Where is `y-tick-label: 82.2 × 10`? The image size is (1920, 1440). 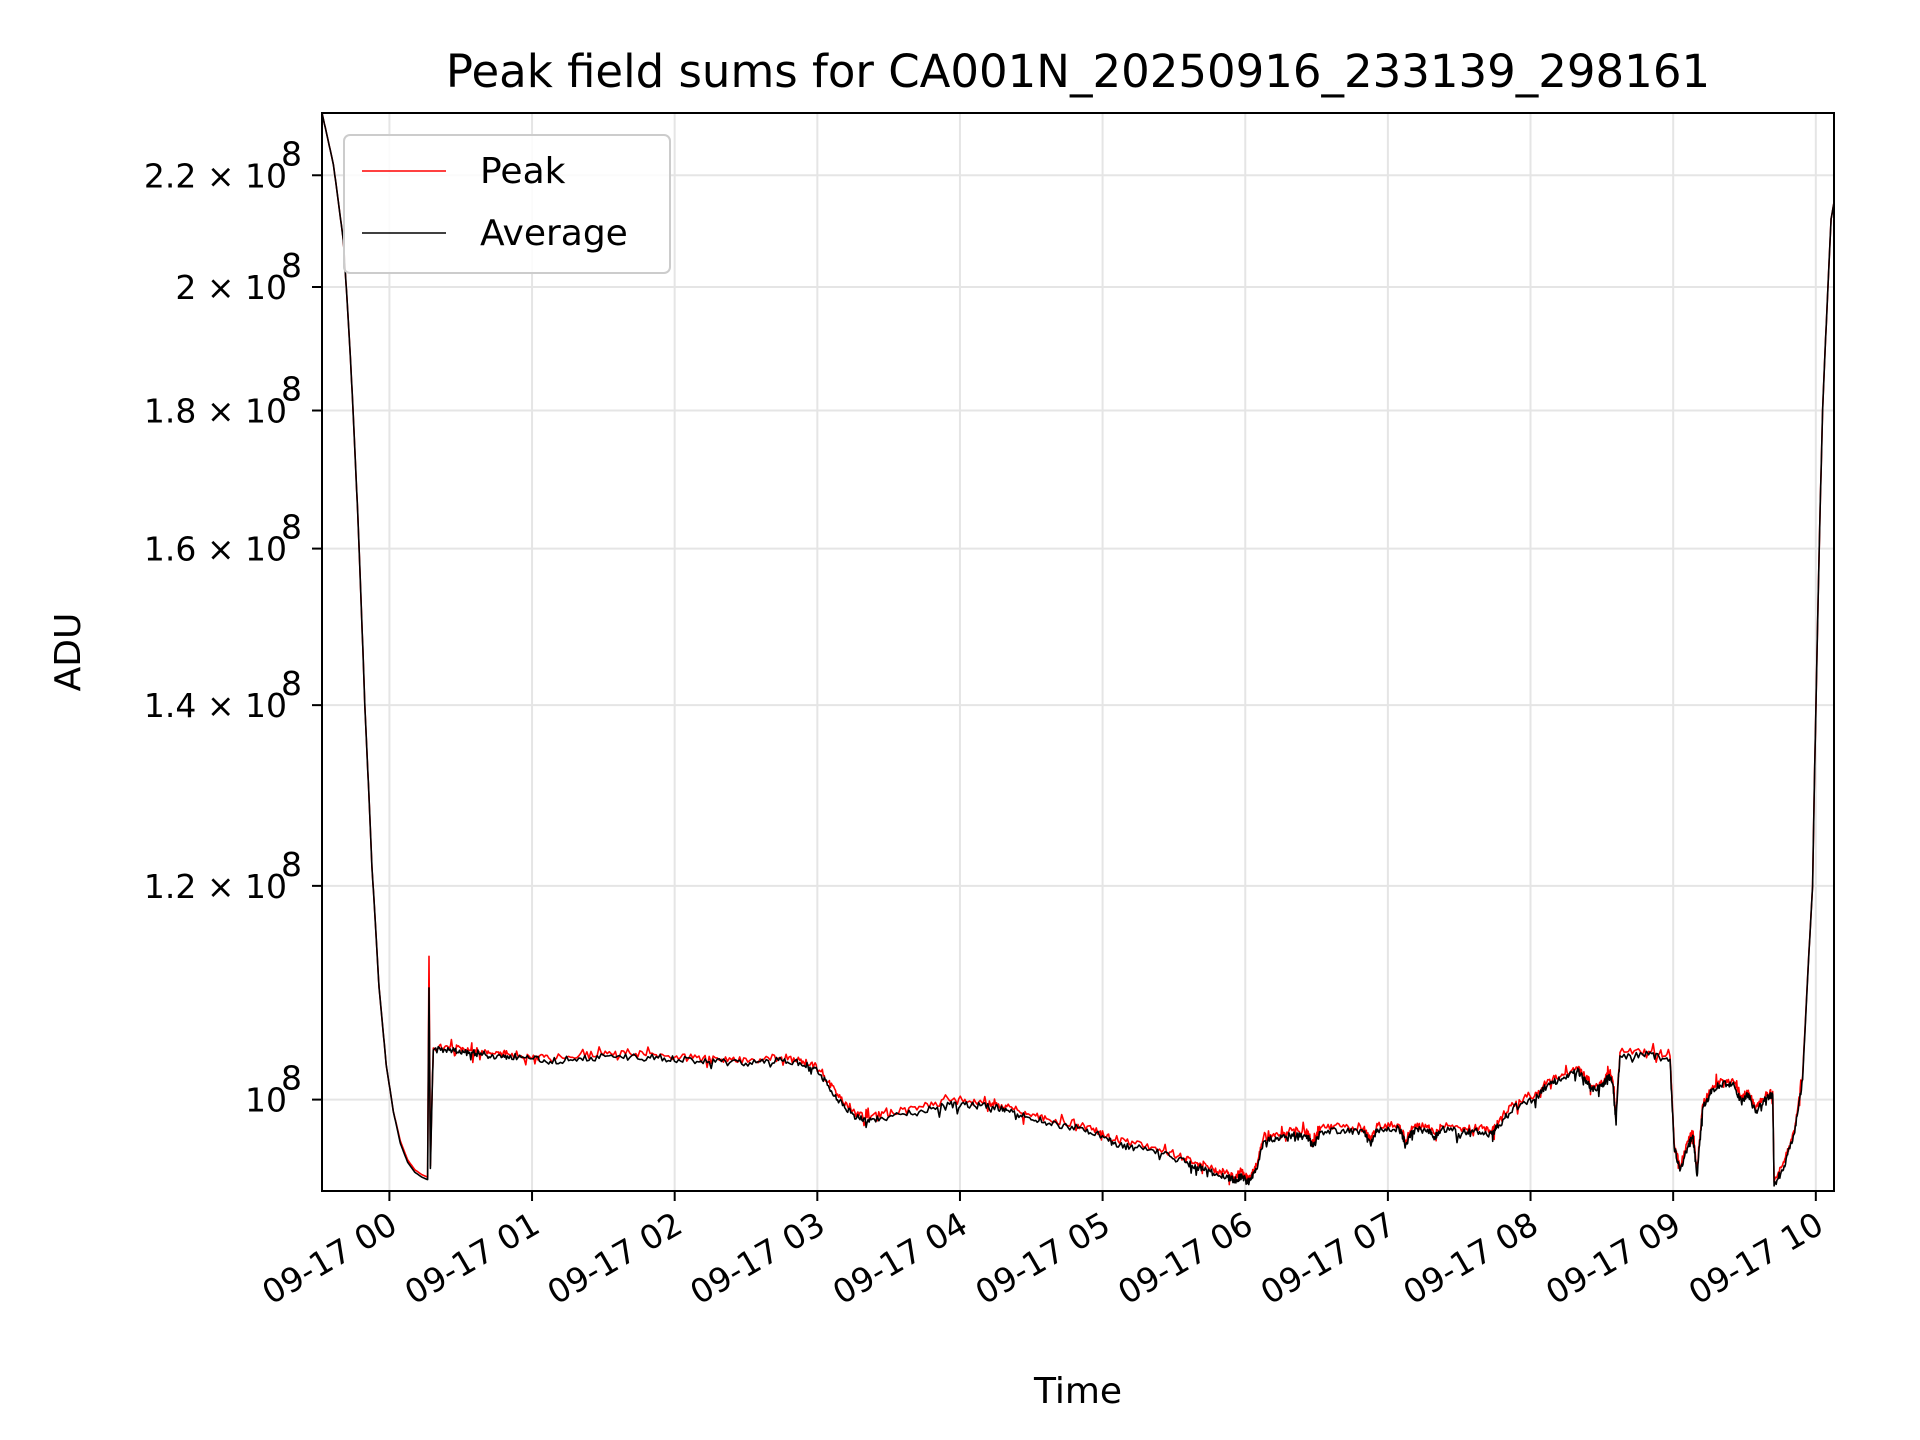 y-tick-label: 82.2 × 10 is located at coordinates (223, 164).